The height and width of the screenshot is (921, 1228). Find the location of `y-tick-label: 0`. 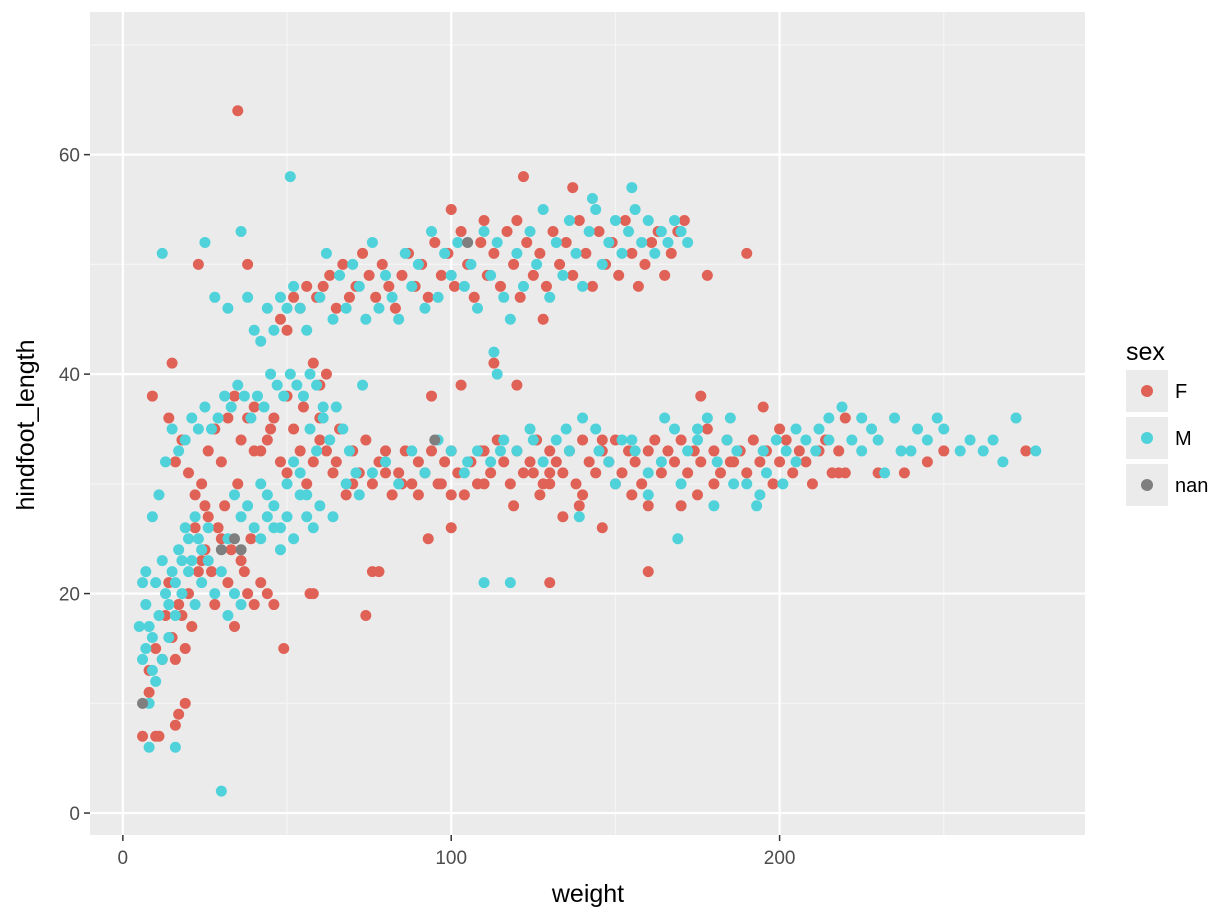

y-tick-label: 0 is located at coordinates (74, 814).